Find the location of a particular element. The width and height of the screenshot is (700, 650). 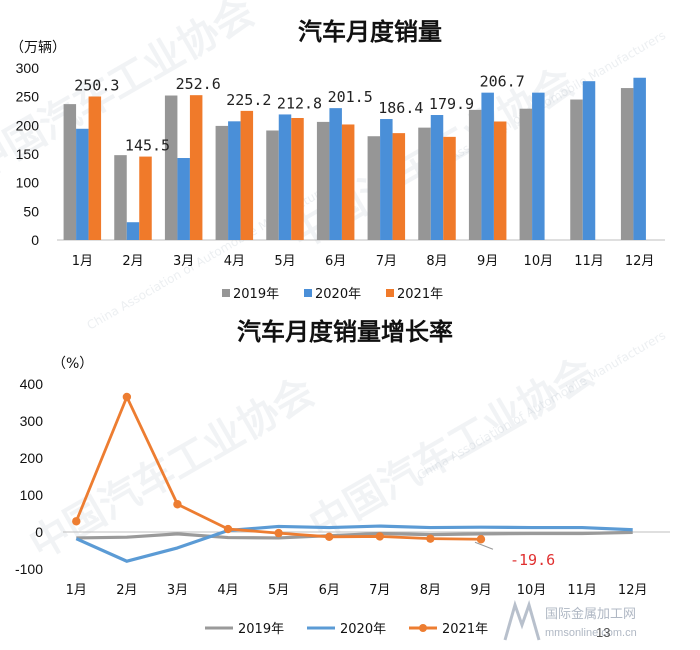

bar-2019年-9月 is located at coordinates (475, 174).